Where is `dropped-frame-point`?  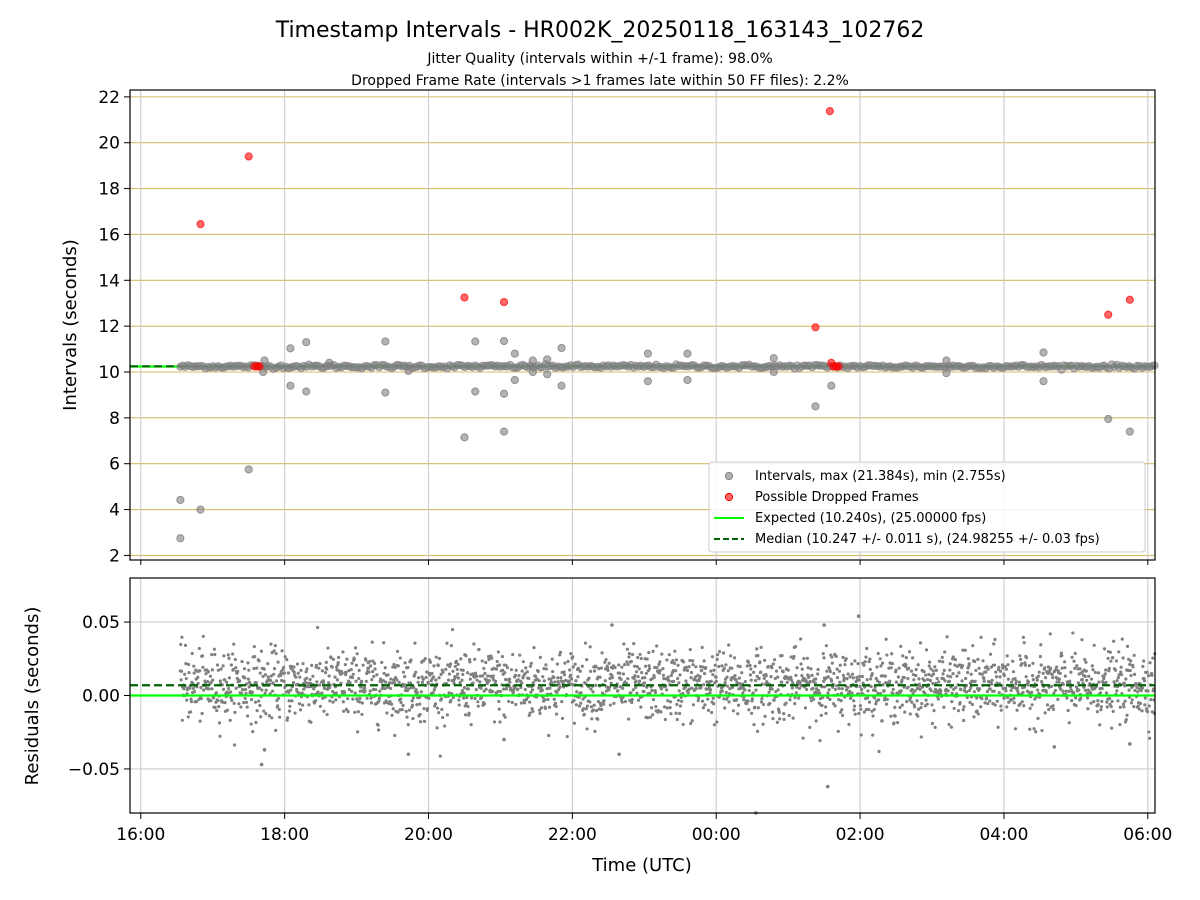 dropped-frame-point is located at coordinates (1129, 299).